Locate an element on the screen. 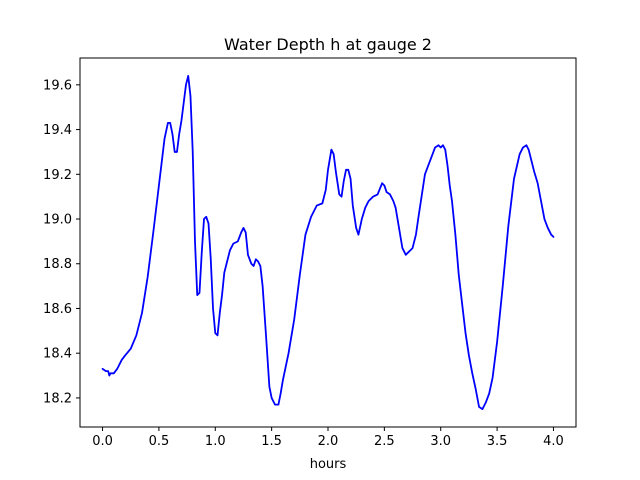 This screenshot has width=640, height=480. x-tick-label: 0.0 is located at coordinates (102, 441).